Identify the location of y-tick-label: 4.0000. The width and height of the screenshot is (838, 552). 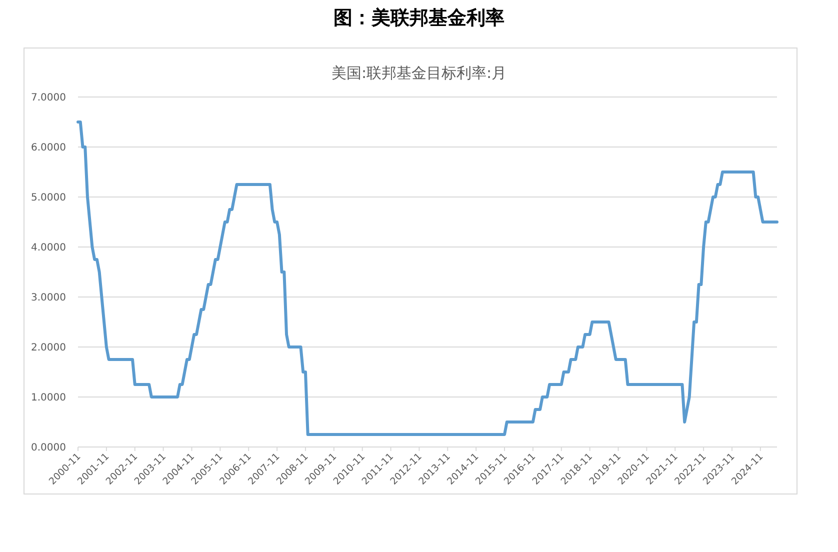
(48, 248).